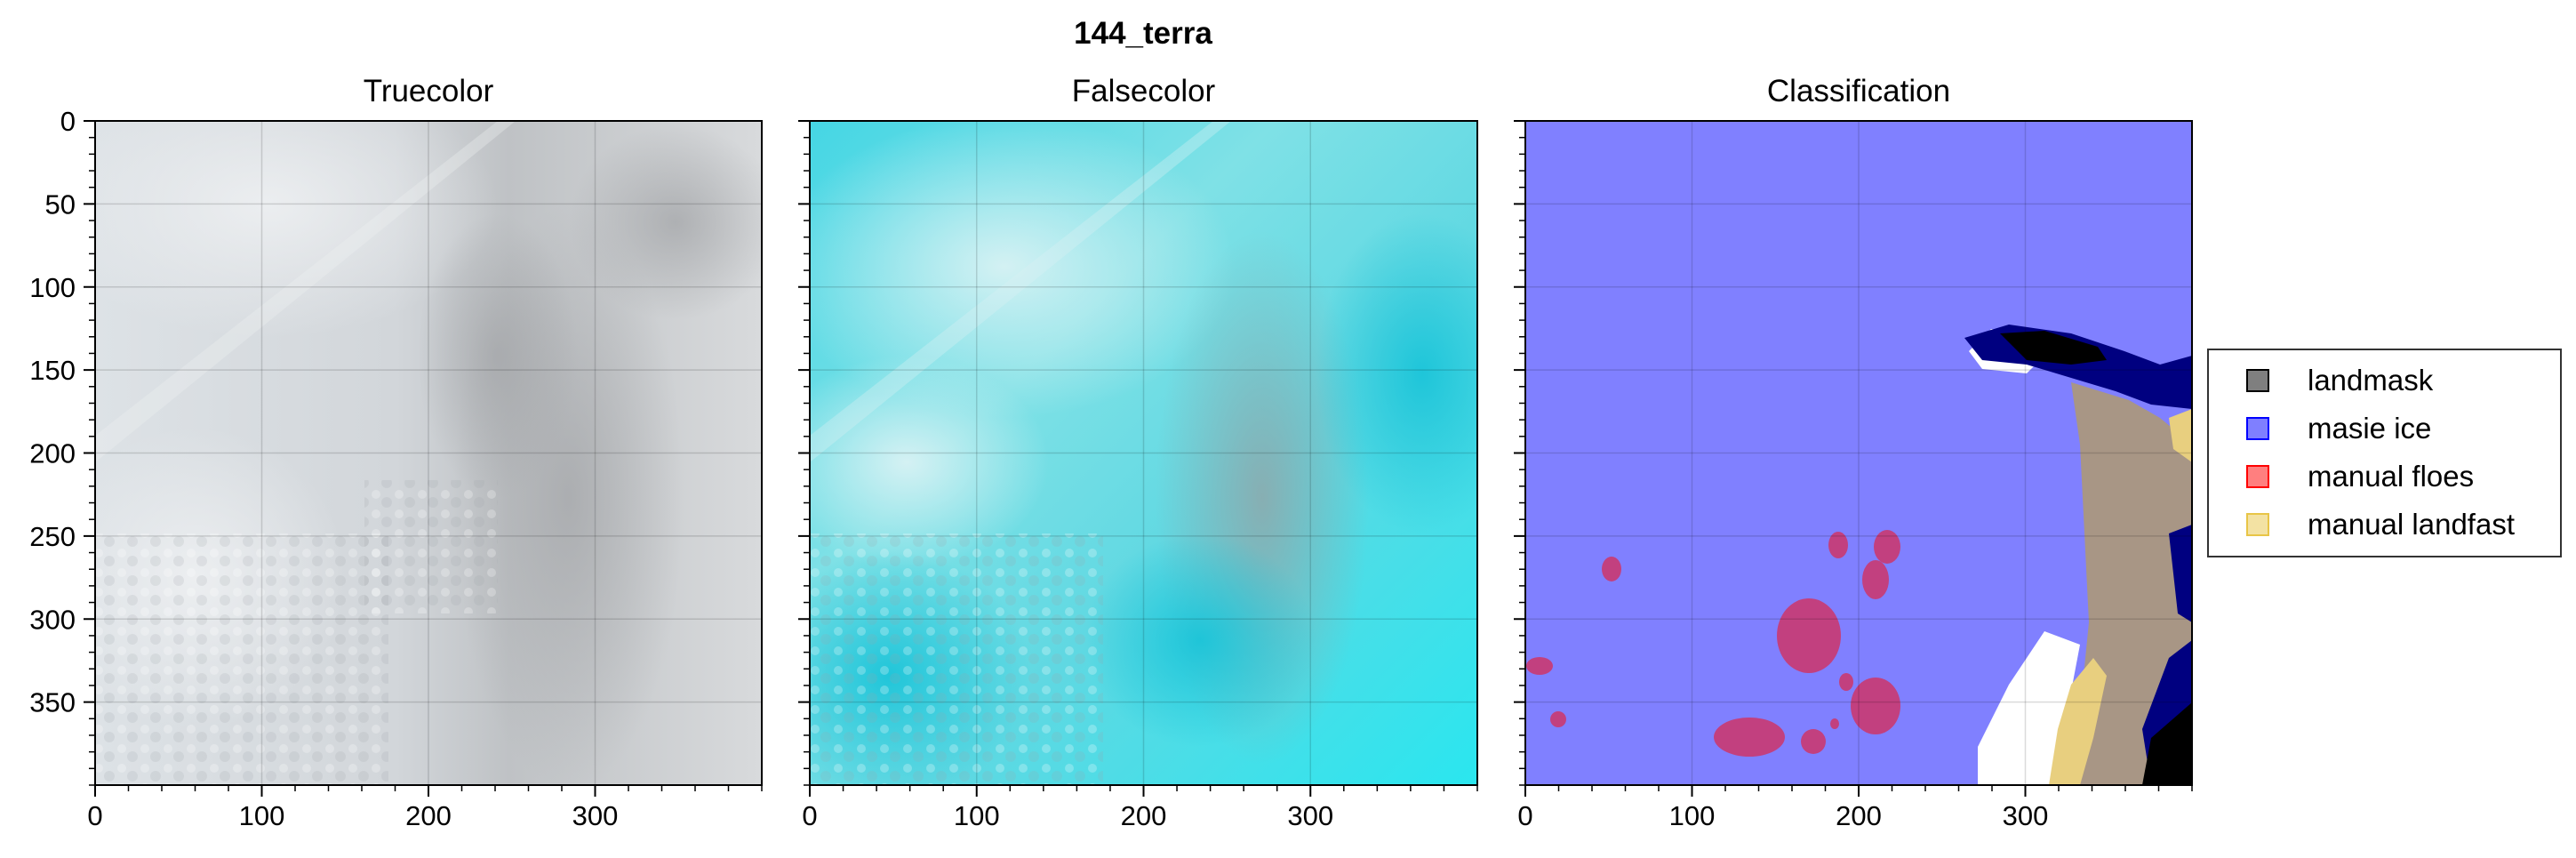 The width and height of the screenshot is (2576, 858). What do you see at coordinates (2391, 476) in the screenshot?
I see `legend-label: manual floes` at bounding box center [2391, 476].